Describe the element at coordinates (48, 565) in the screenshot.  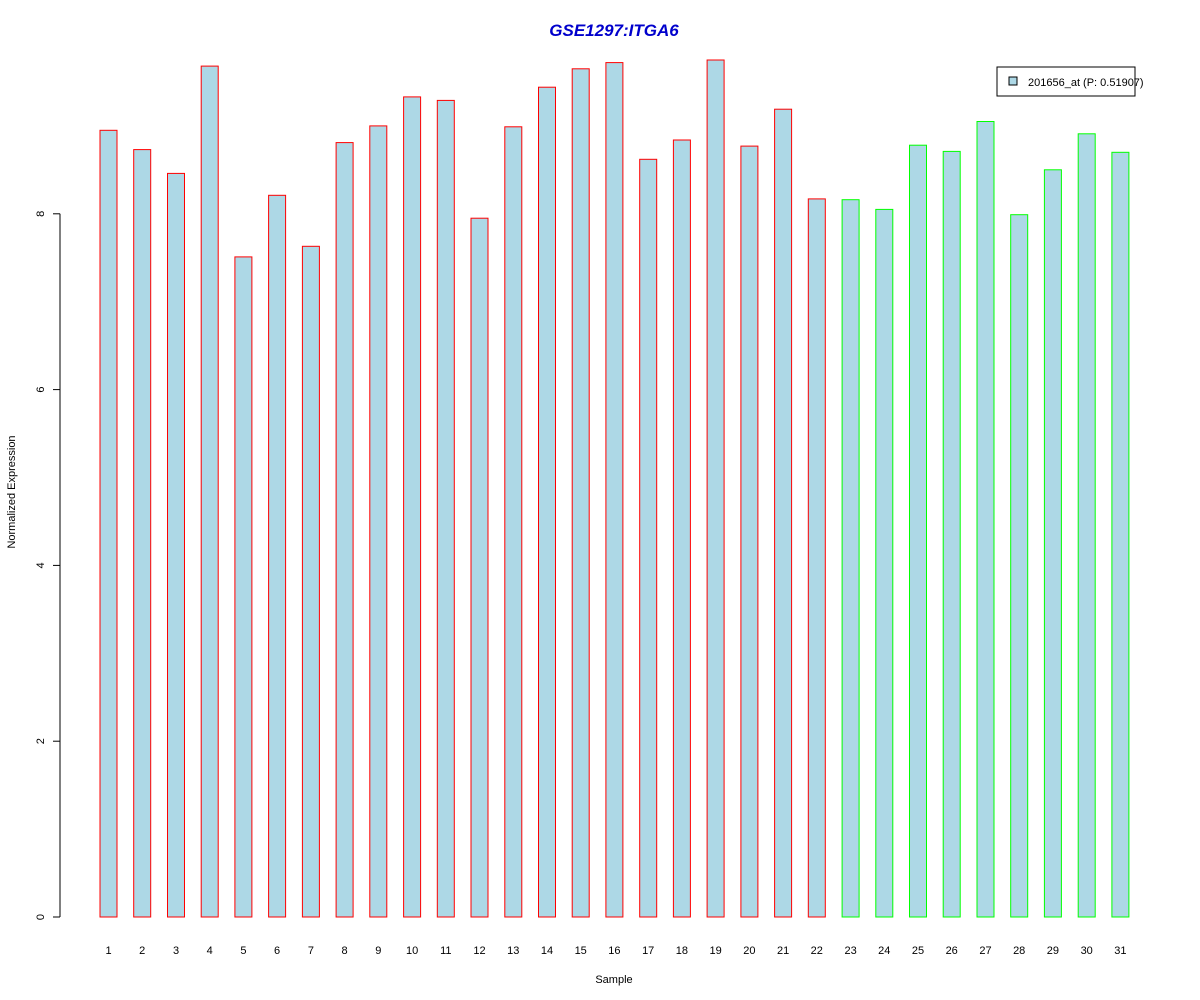
I see `y-axis: 0 2 4 6 8` at that location.